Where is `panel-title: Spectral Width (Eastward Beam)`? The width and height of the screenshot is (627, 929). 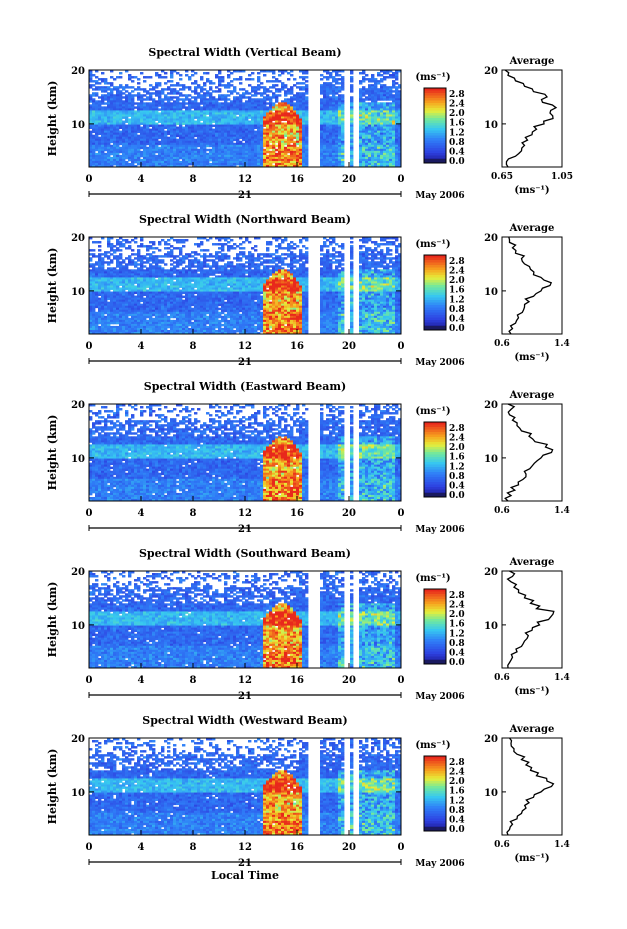 panel-title: Spectral Width (Eastward Beam) is located at coordinates (245, 386).